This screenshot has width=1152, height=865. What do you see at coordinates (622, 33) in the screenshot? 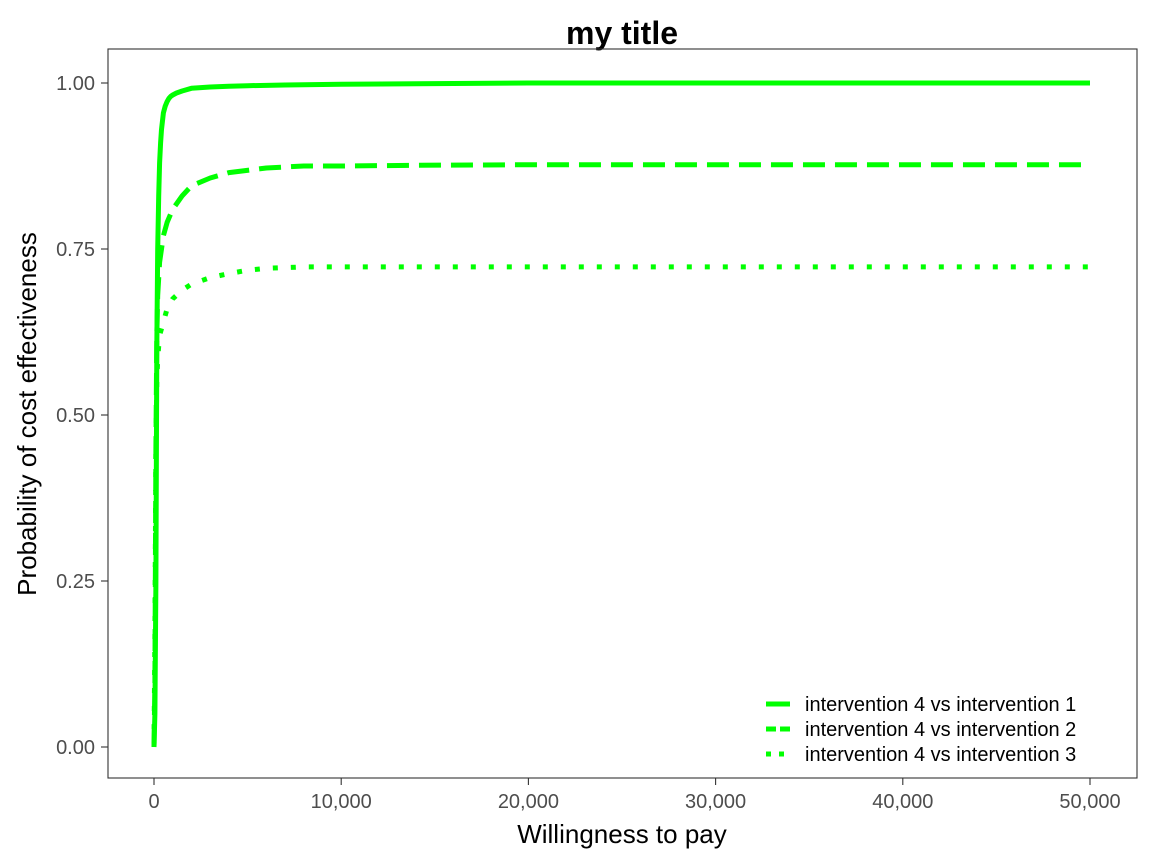
I see `chart-title: my title` at bounding box center [622, 33].